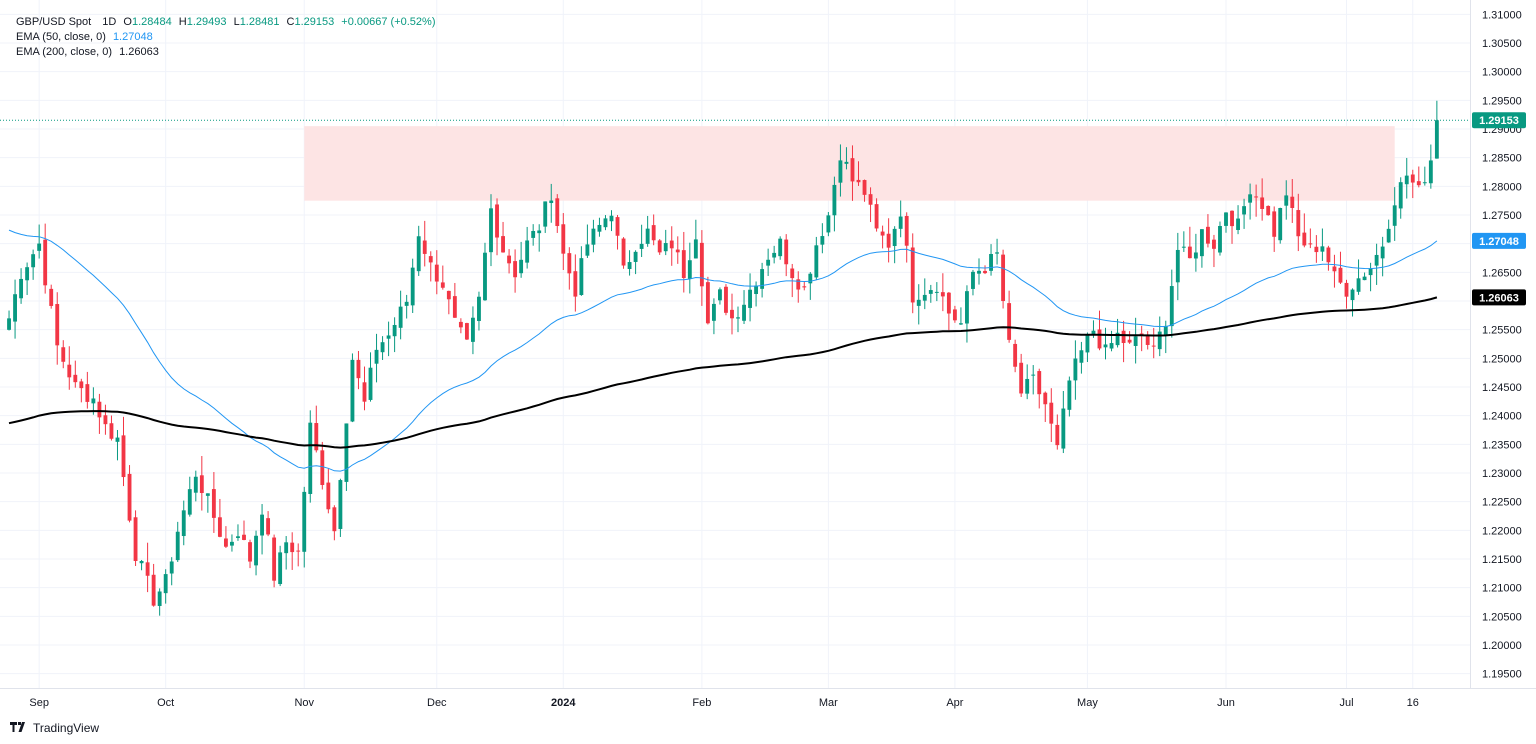 This screenshot has width=1536, height=744. Describe the element at coordinates (314, 22) in the screenshot. I see `close-value: 1.29153` at that location.